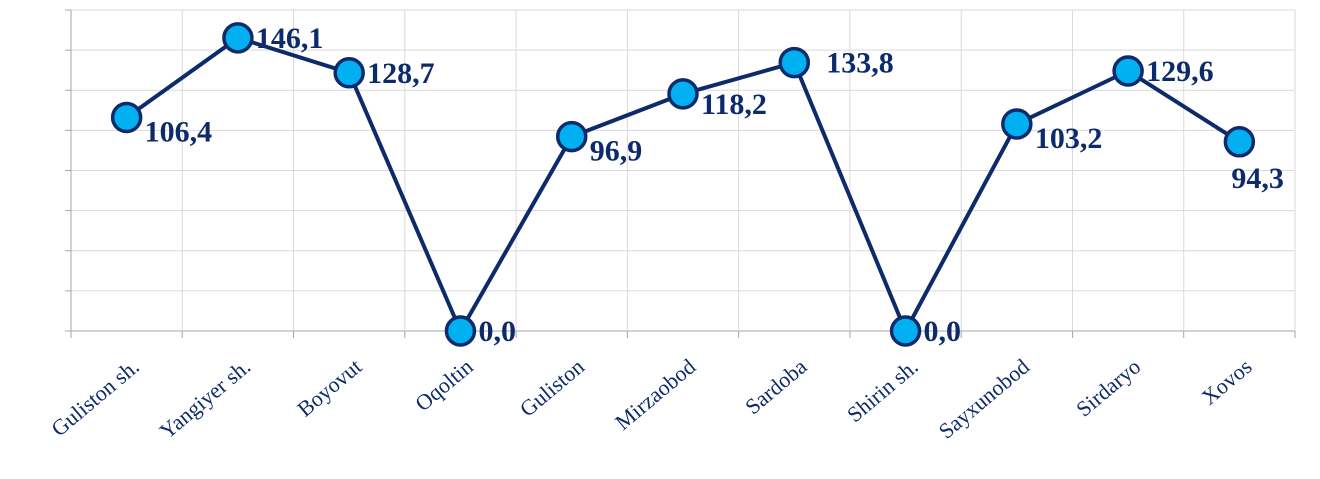 The image size is (1320, 479). I want to click on data-label: 106,4, so click(179, 132).